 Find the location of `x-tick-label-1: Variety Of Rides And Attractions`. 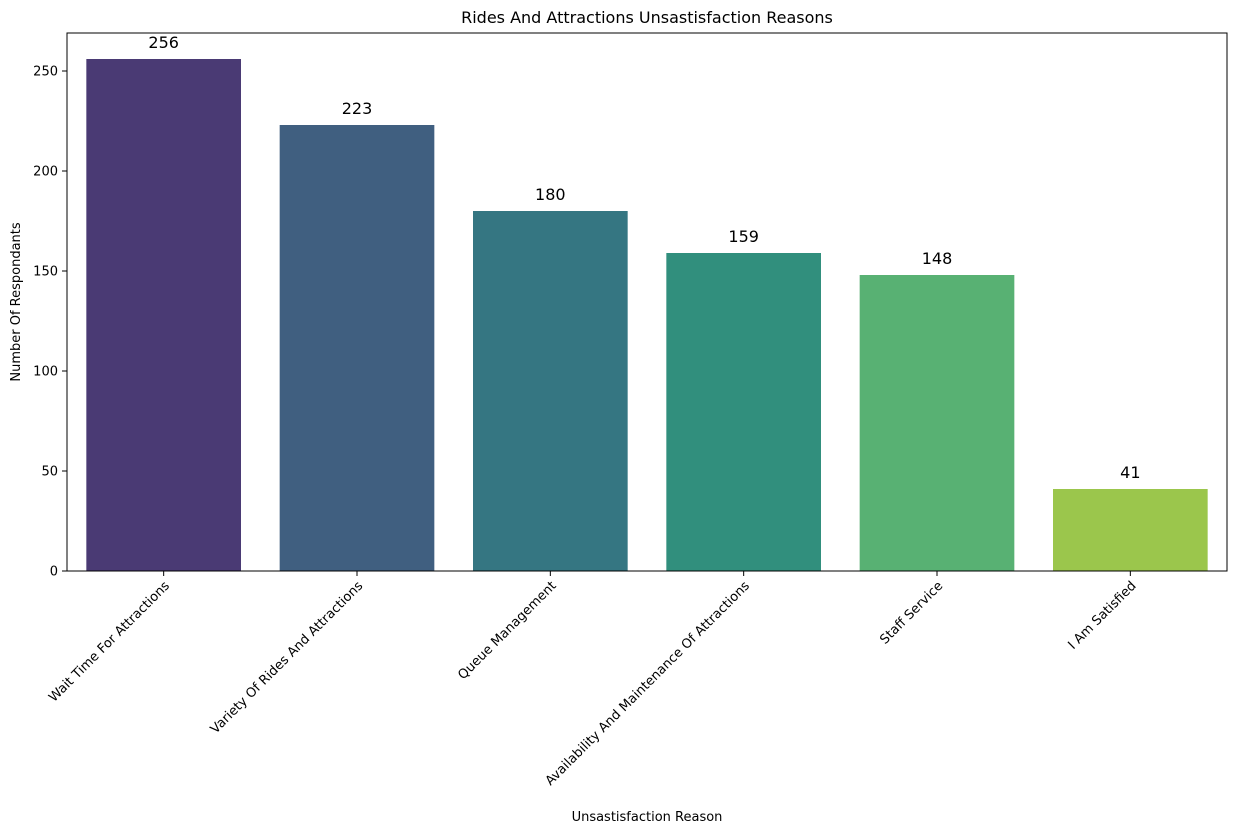

x-tick-label-1: Variety Of Rides And Attractions is located at coordinates (287, 658).